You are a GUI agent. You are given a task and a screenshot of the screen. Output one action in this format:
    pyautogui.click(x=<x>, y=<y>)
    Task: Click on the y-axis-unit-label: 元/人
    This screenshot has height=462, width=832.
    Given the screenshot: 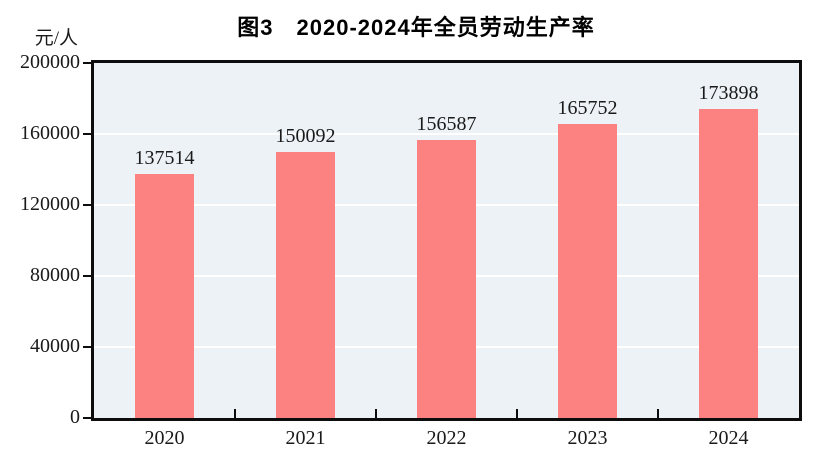 What is the action you would take?
    pyautogui.click(x=56, y=38)
    